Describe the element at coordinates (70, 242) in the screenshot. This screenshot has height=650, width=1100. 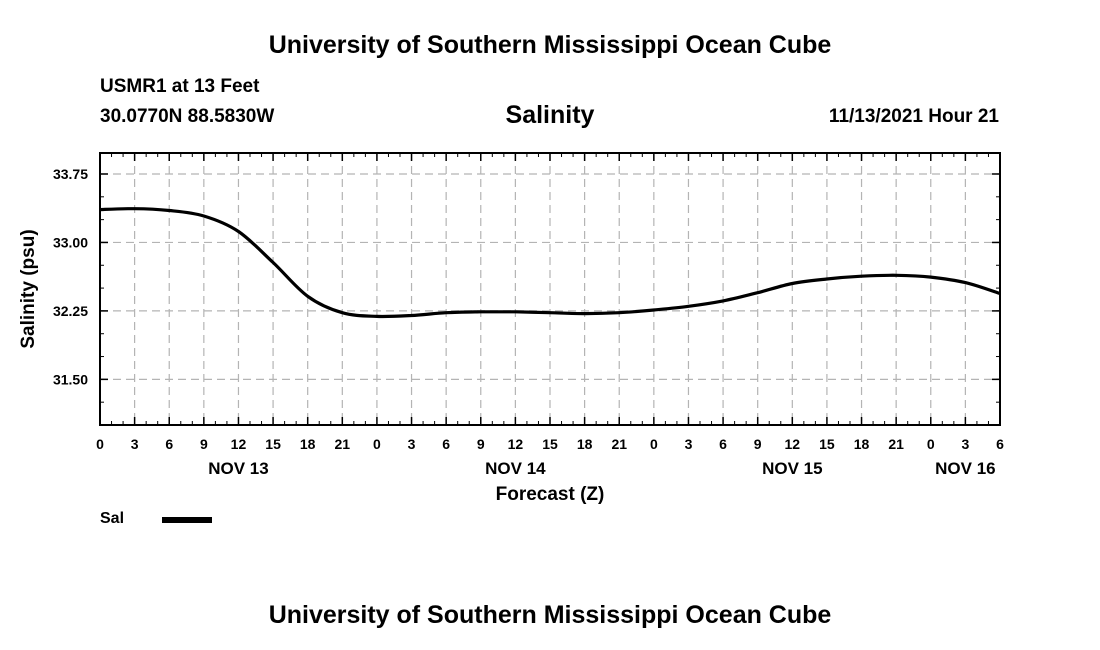
I see `y-tick-label: 33.00` at that location.